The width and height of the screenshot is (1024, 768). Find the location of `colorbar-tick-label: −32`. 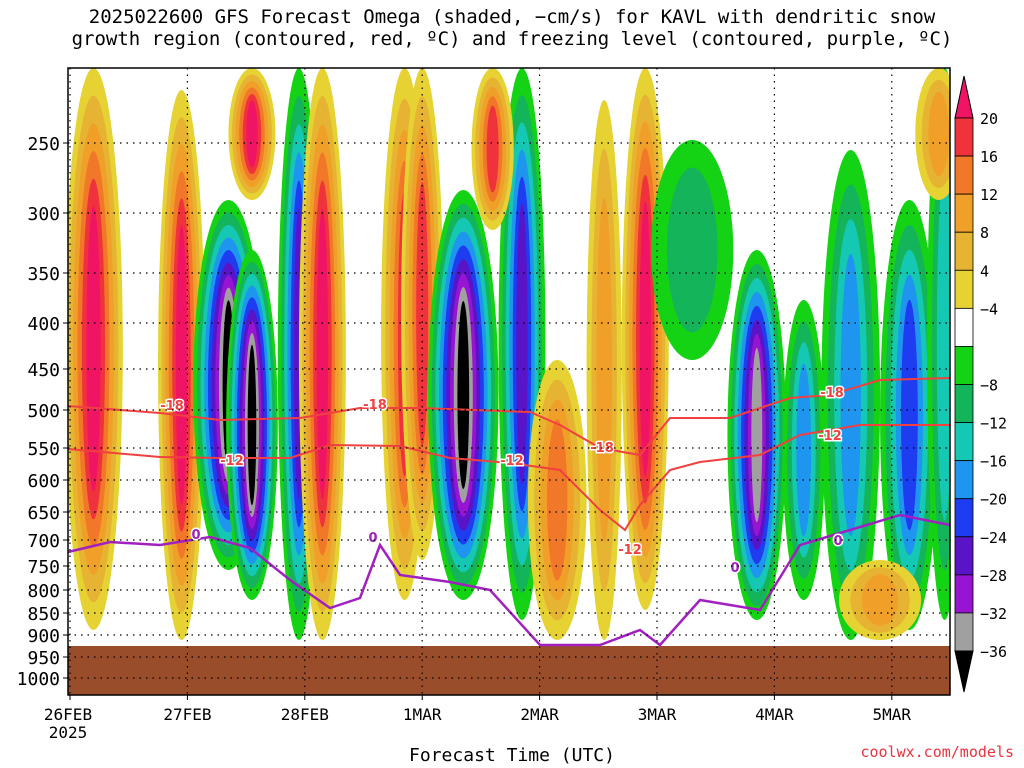

colorbar-tick-label: −32 is located at coordinates (993, 614).